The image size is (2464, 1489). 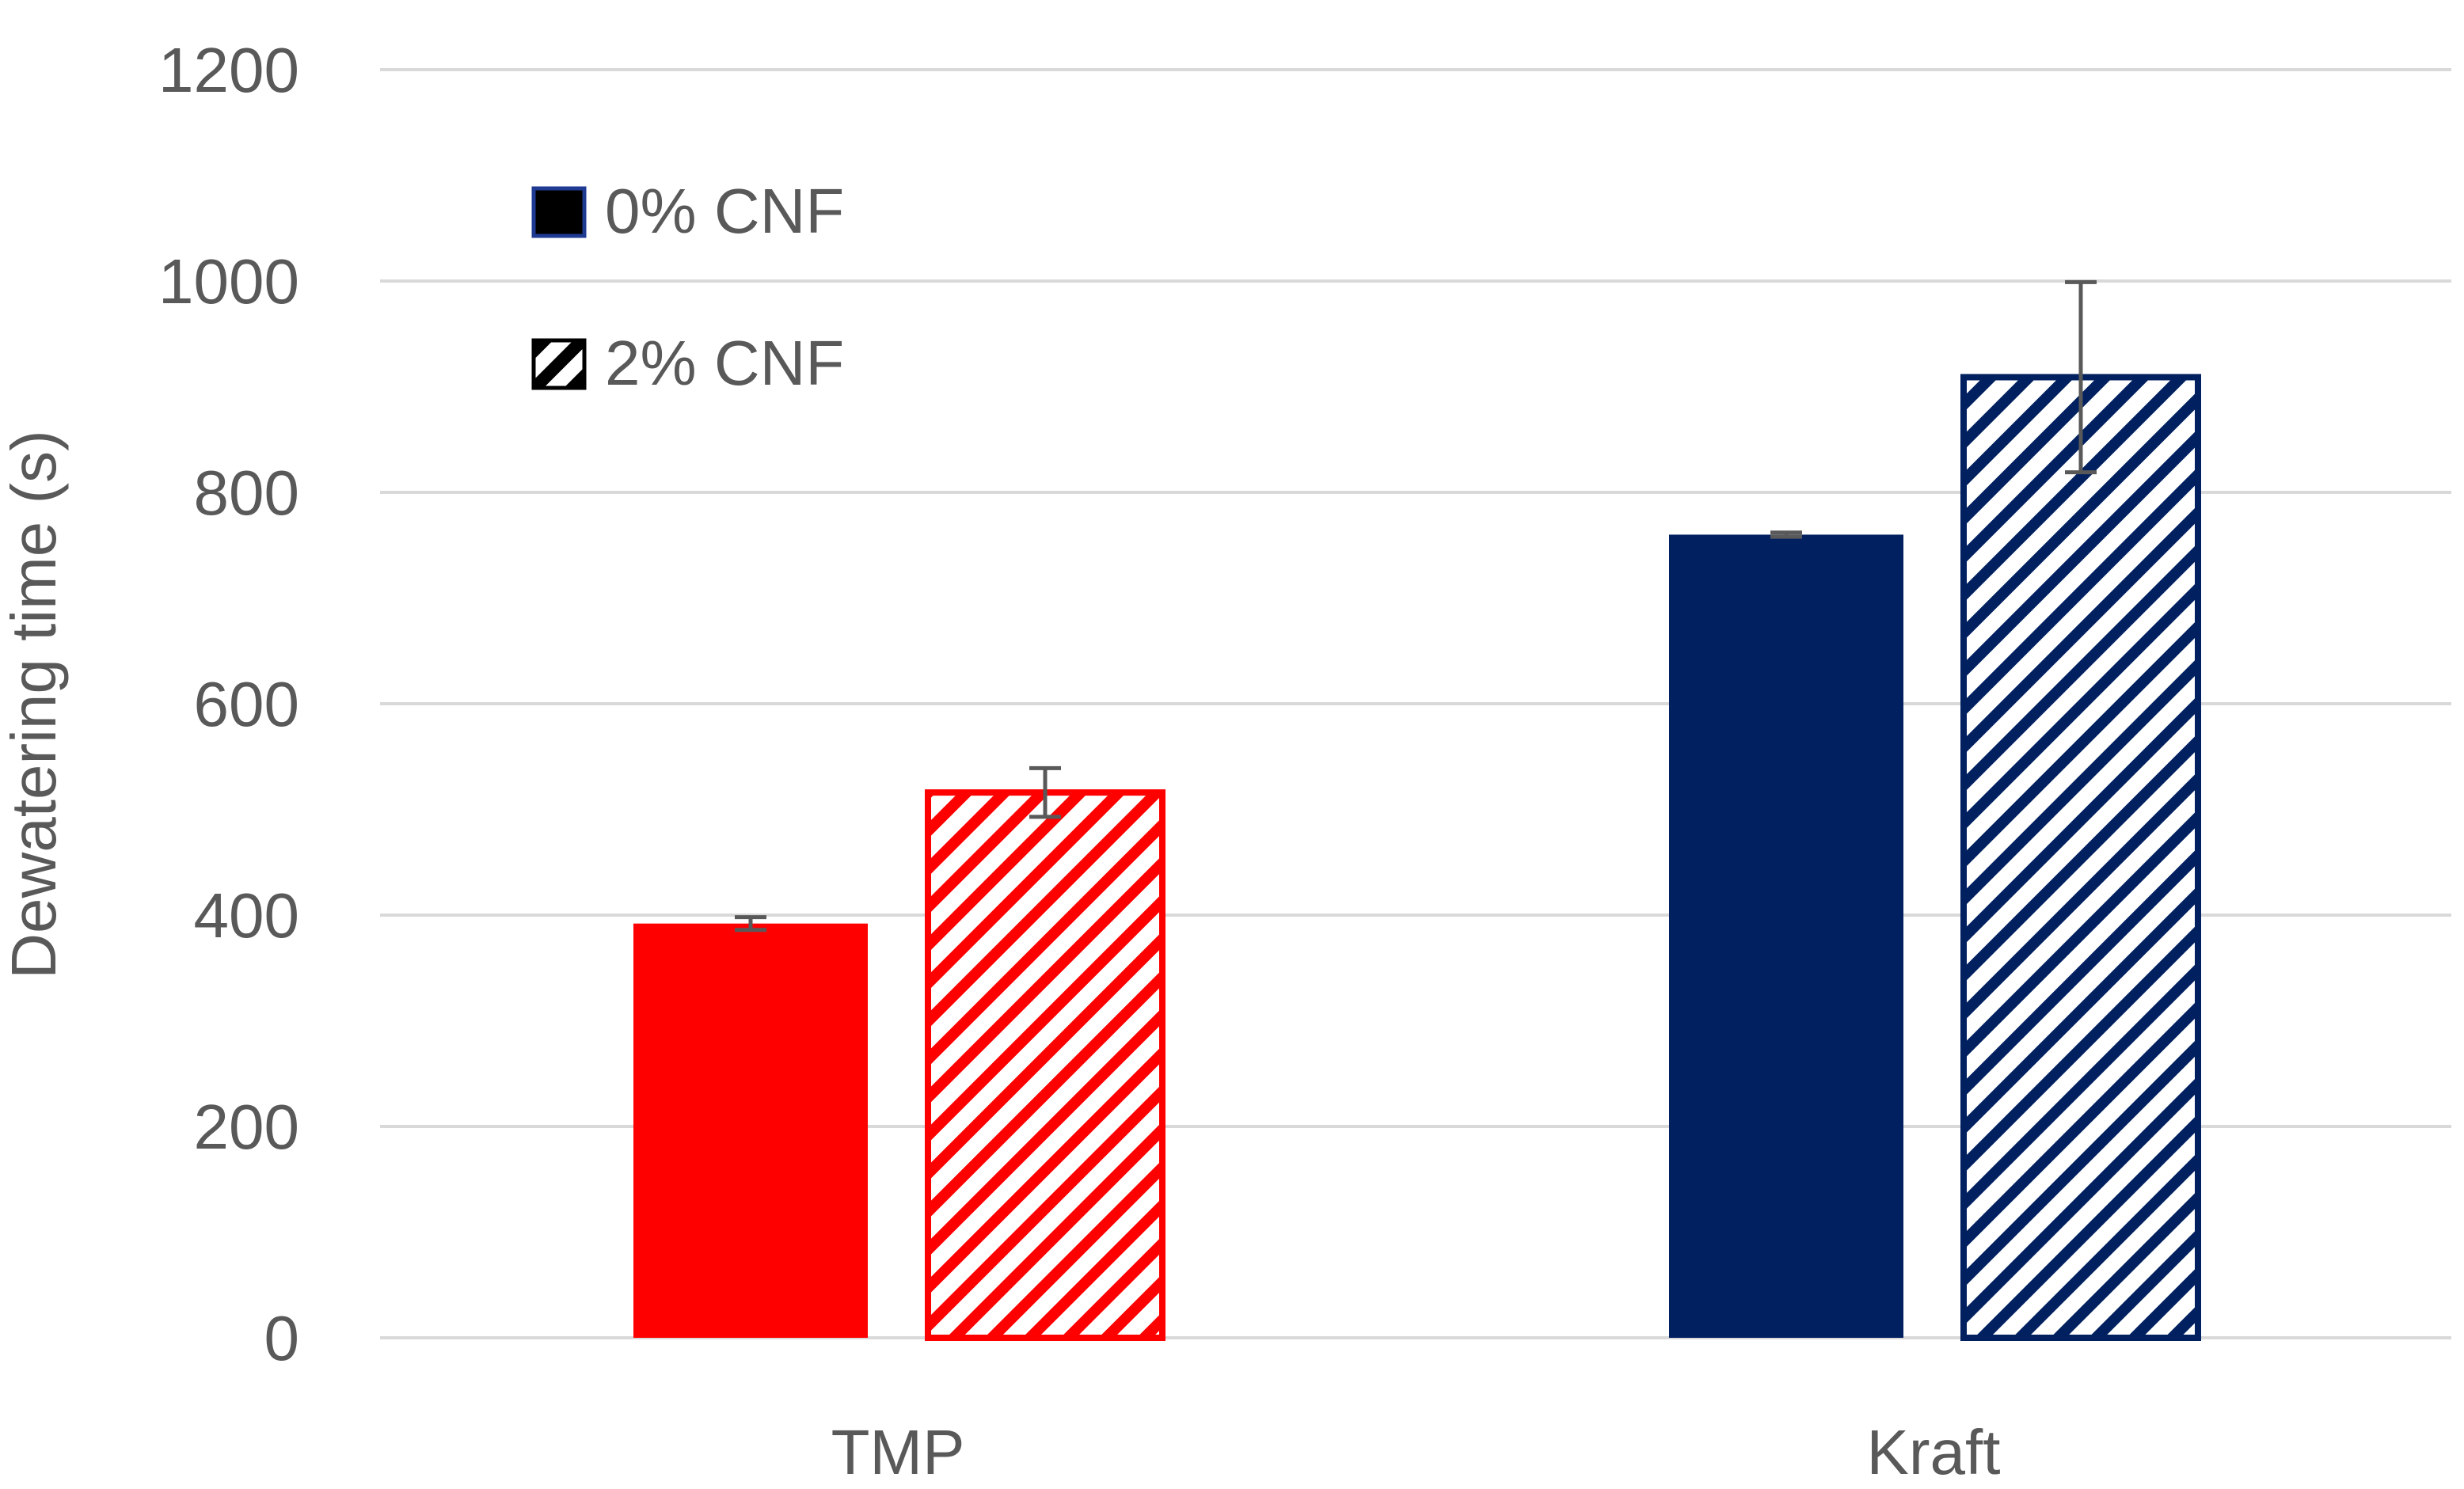 What do you see at coordinates (1786, 936) in the screenshot?
I see `bar-kraft-0pct-cnf` at bounding box center [1786, 936].